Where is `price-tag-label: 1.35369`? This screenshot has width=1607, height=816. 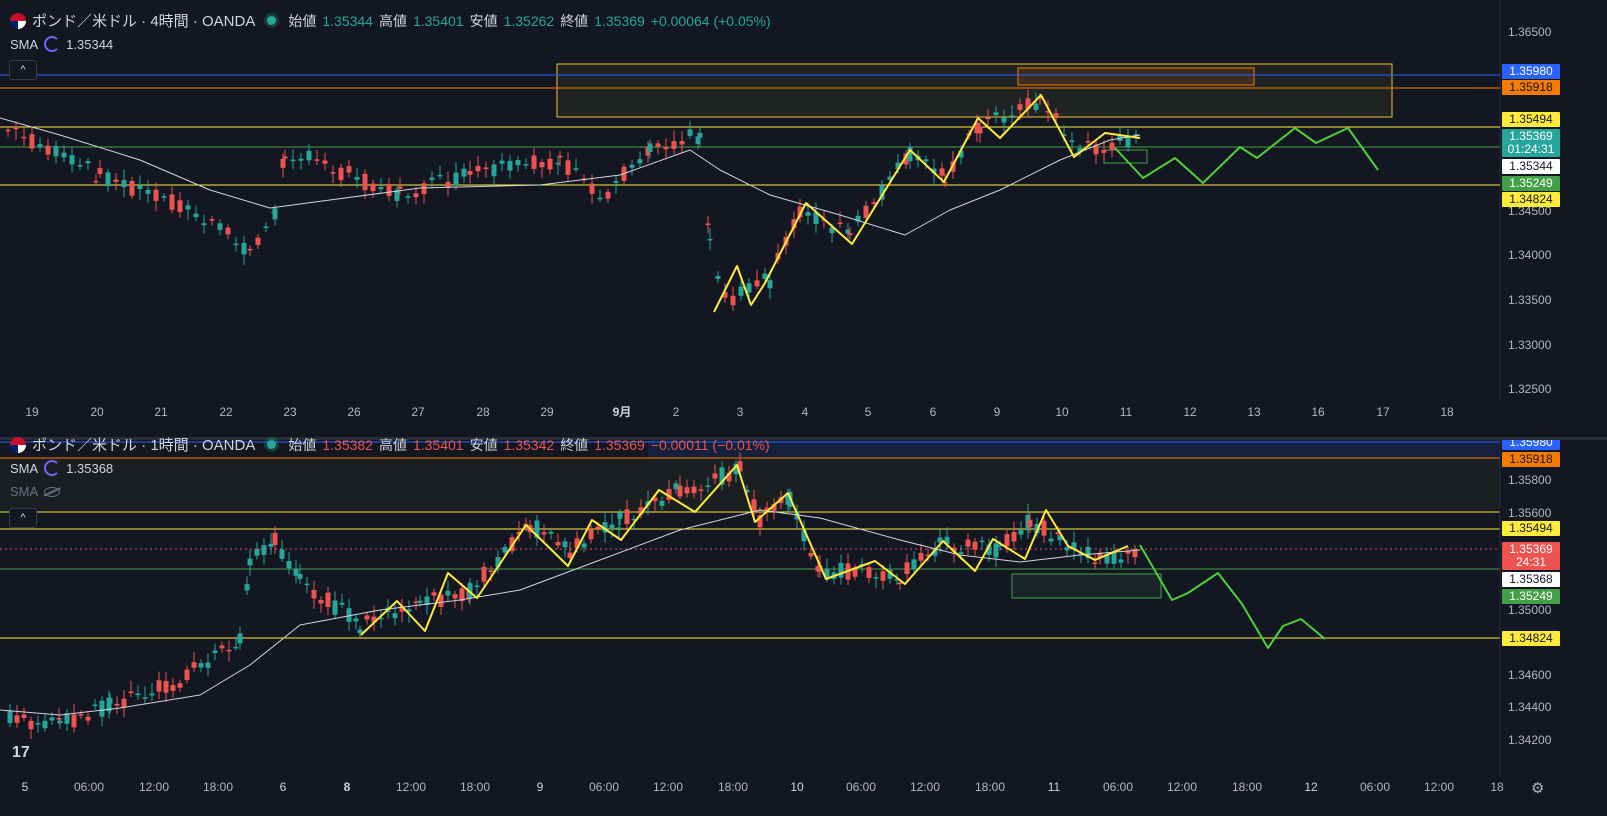 price-tag-label: 1.35369 is located at coordinates (1531, 136).